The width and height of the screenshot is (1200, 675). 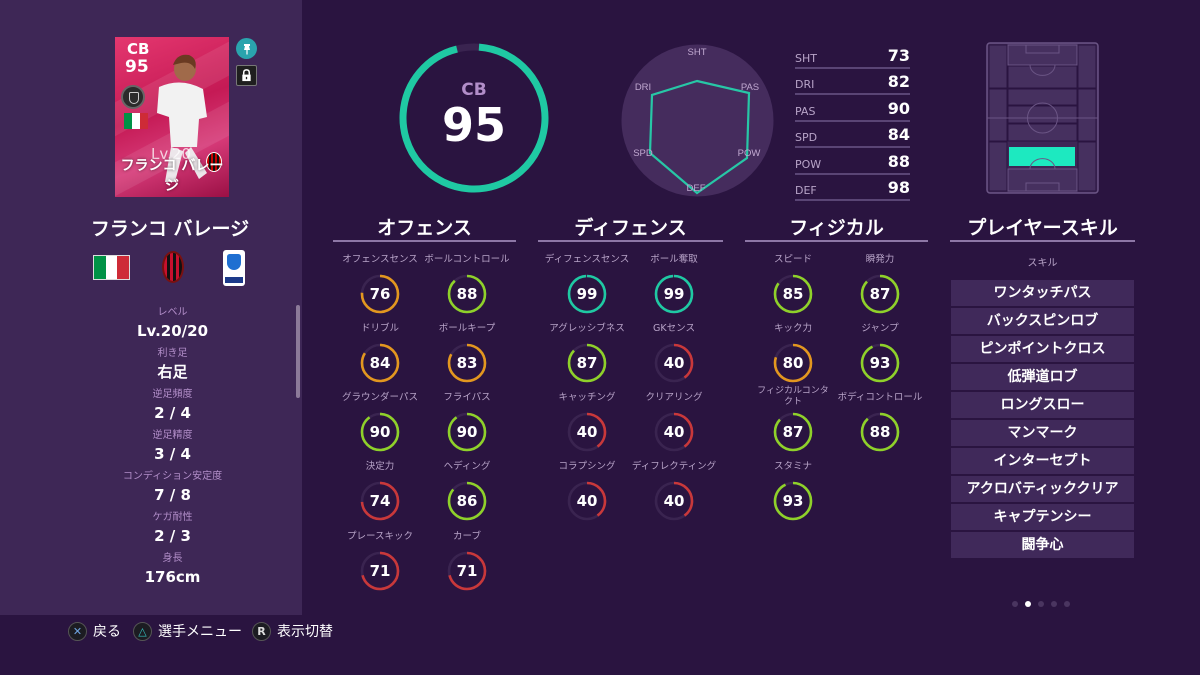 What do you see at coordinates (1028, 604) in the screenshot?
I see `page-dot-active` at bounding box center [1028, 604].